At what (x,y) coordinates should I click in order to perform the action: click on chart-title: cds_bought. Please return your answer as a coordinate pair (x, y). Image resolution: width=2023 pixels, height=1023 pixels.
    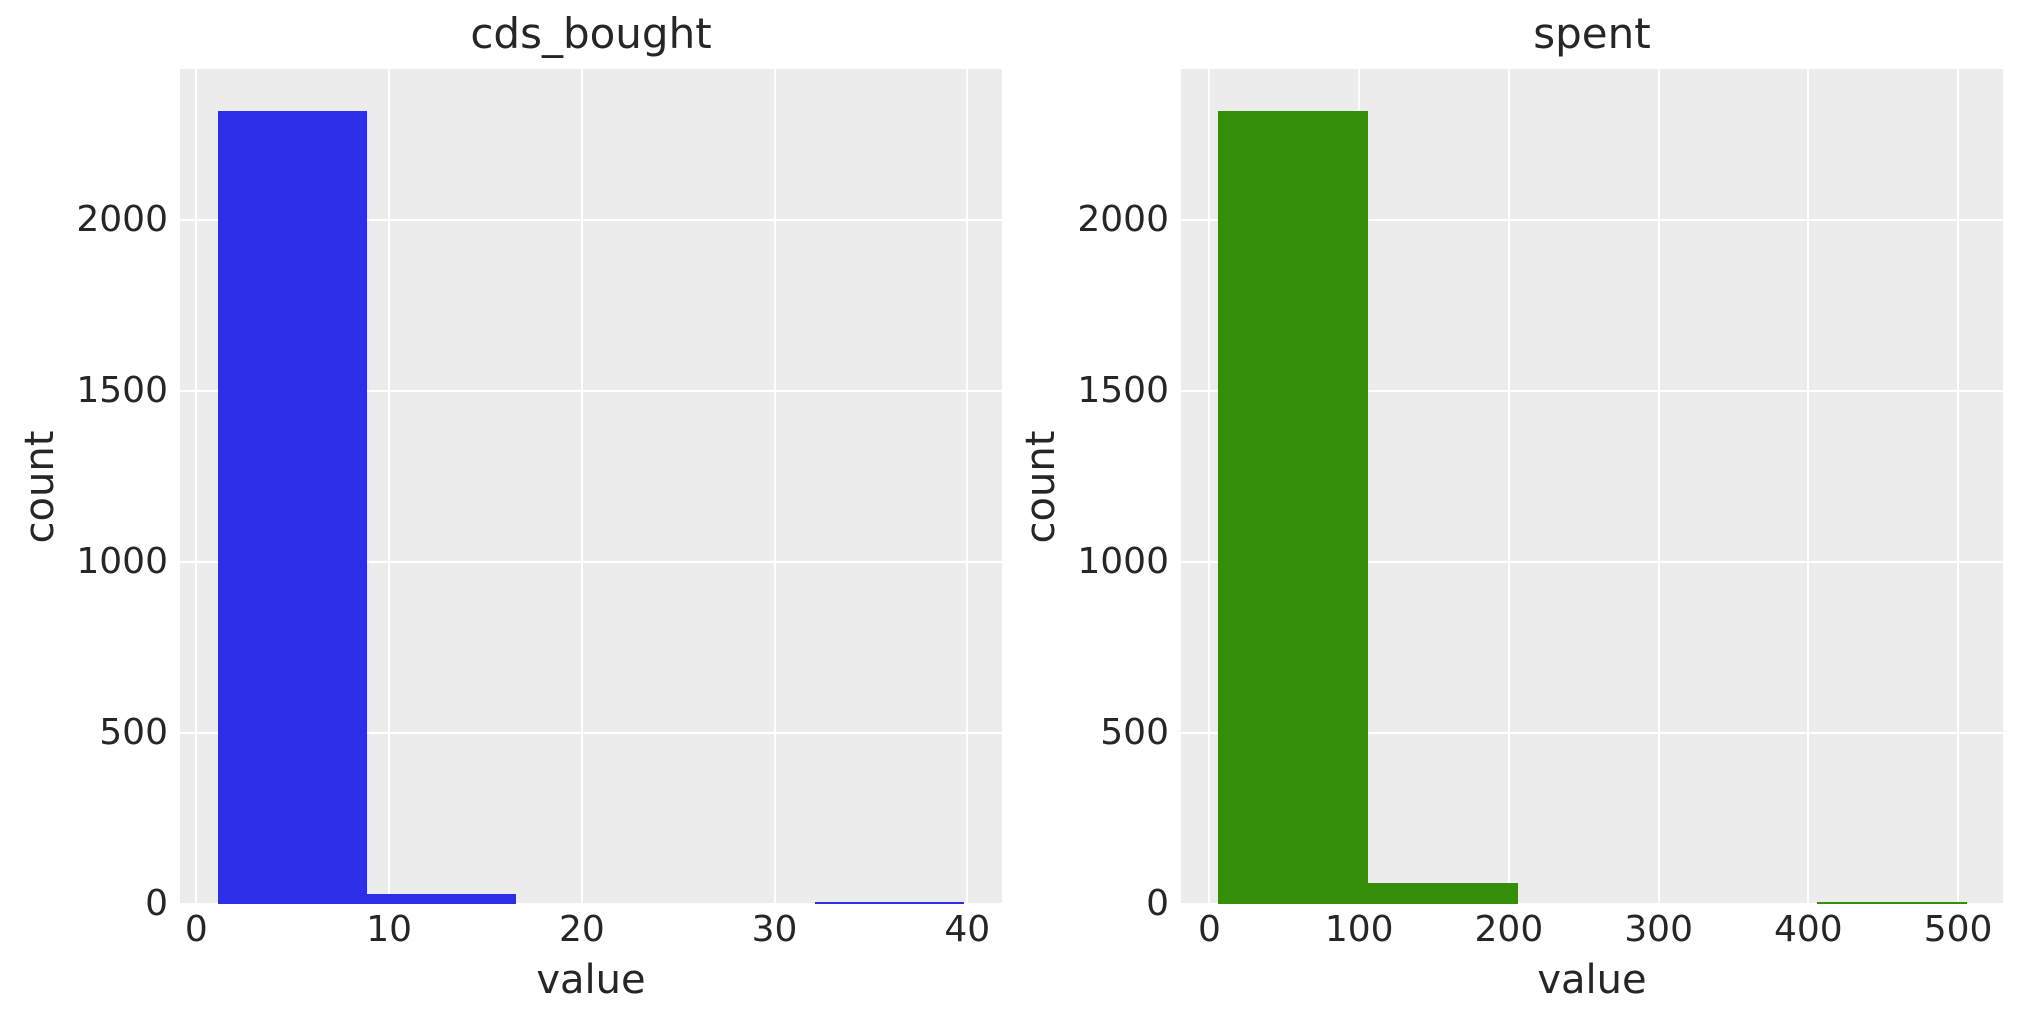
    Looking at the image, I should click on (591, 33).